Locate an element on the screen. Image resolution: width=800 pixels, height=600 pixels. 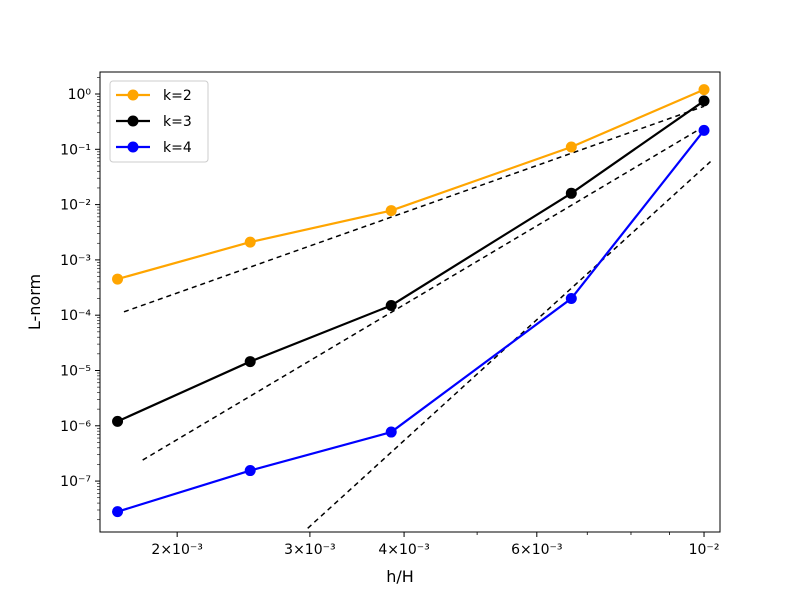
legend-label-k4: k=4 is located at coordinates (177, 148).